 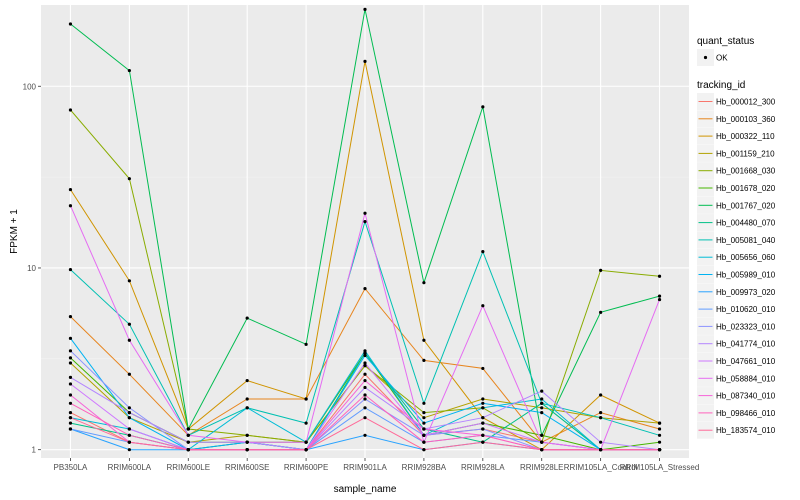 I want to click on x-tick-label: RRIM928BA, so click(x=424, y=467).